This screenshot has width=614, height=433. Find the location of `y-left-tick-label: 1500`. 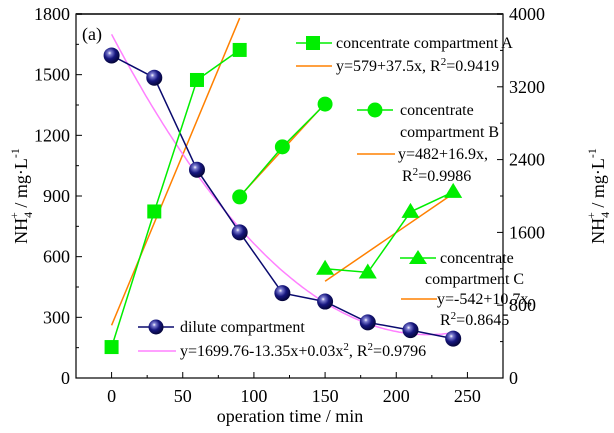

y-left-tick-label: 1500 is located at coordinates (52, 75).